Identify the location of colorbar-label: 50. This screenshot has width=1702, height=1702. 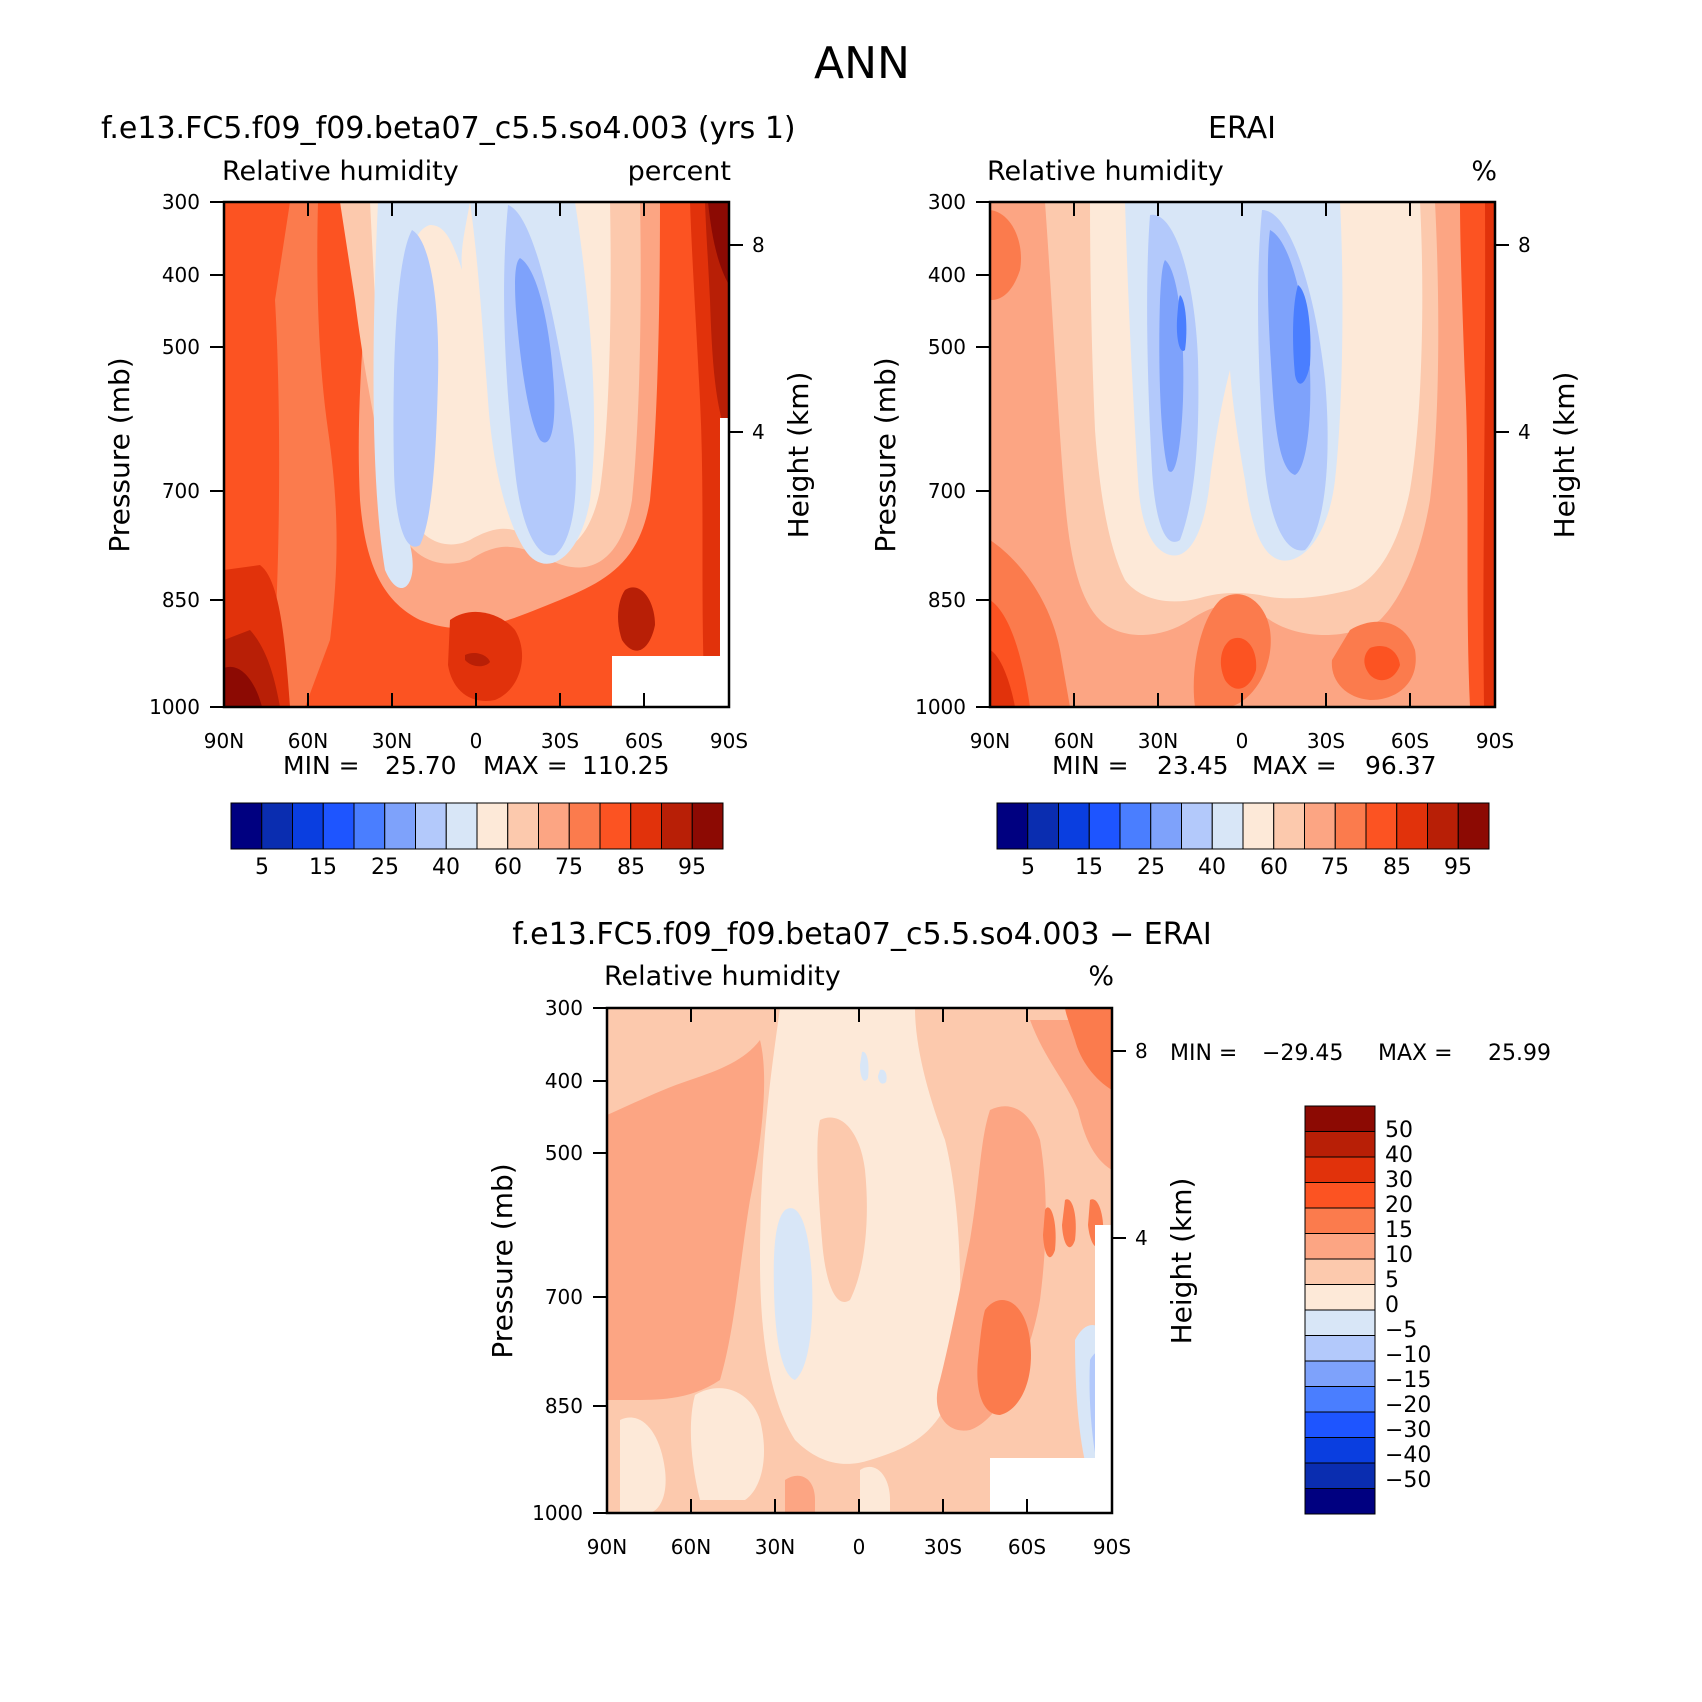
(1399, 1130).